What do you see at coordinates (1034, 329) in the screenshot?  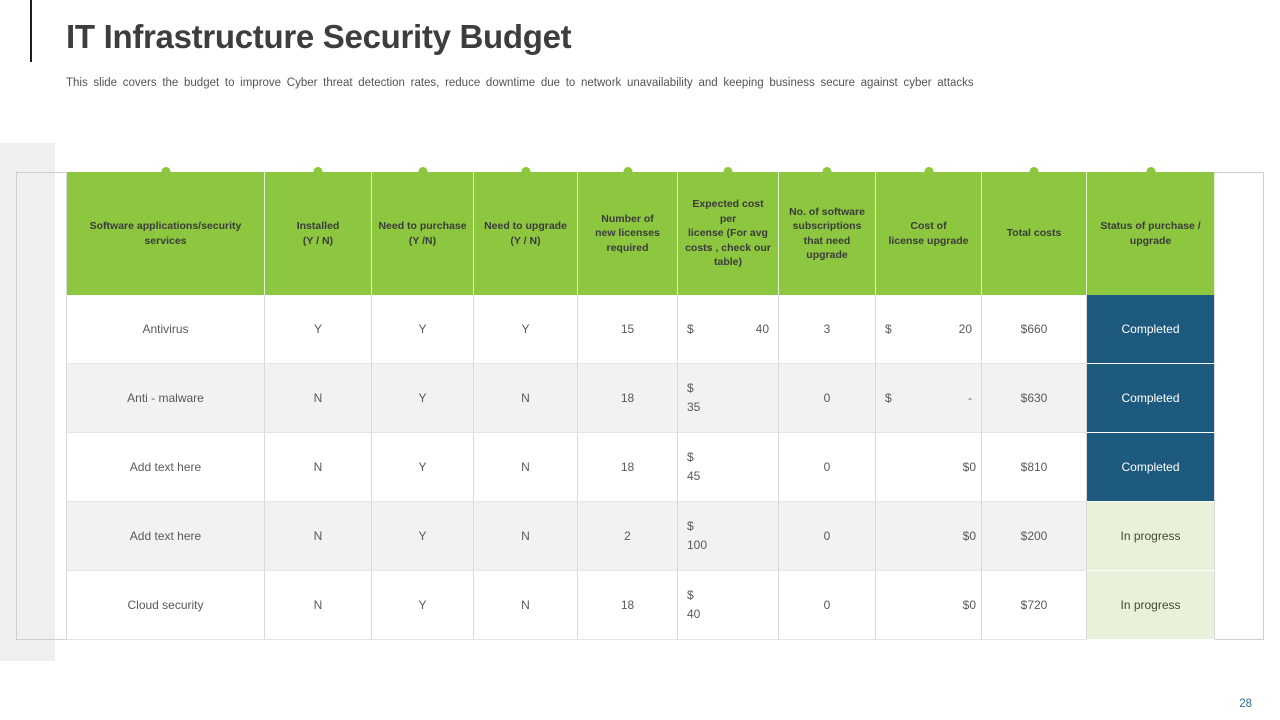 I see `cell-total-costs: $660` at bounding box center [1034, 329].